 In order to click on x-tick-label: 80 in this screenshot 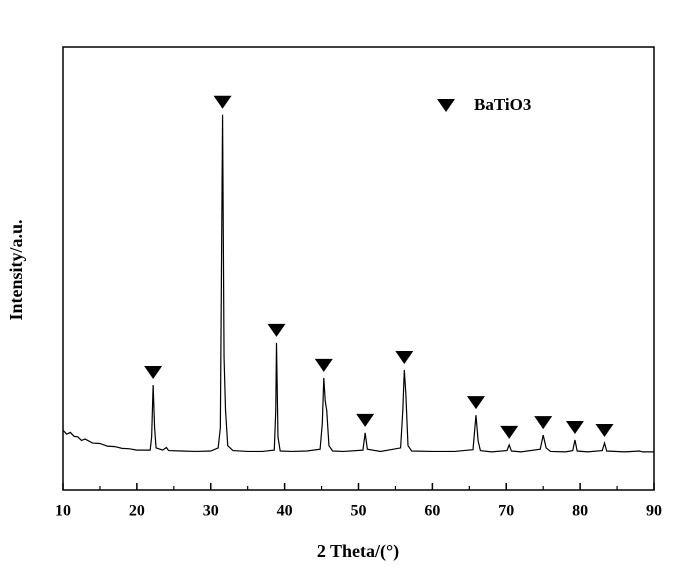, I will do `click(580, 511)`.